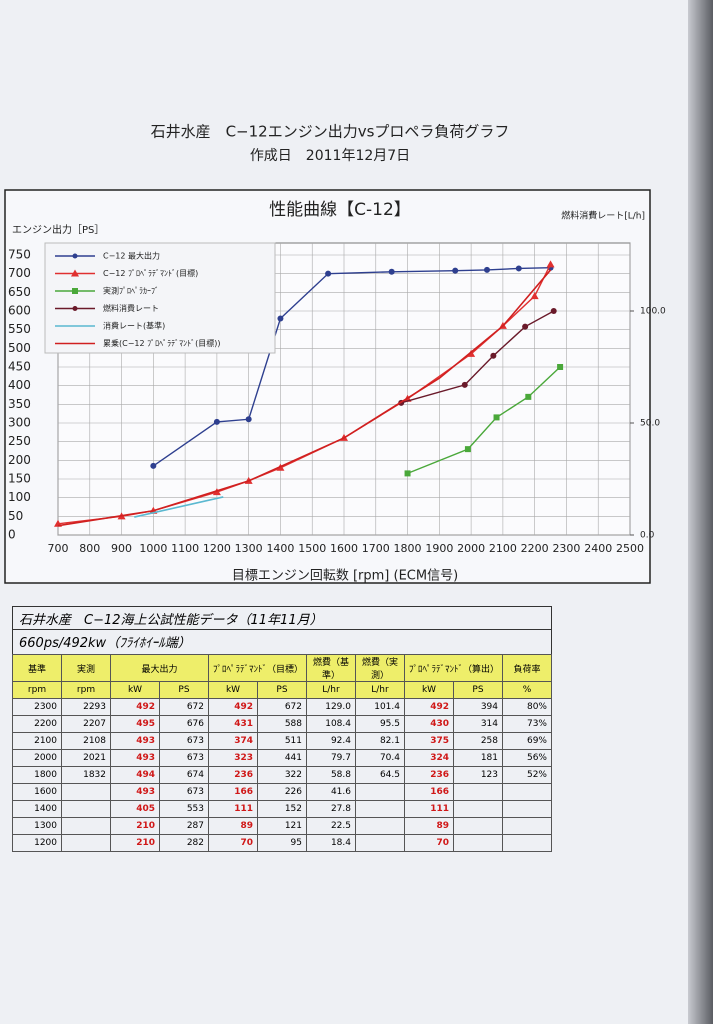 The height and width of the screenshot is (1024, 713). What do you see at coordinates (478, 707) in the screenshot?
I see `table-cell: 394` at bounding box center [478, 707].